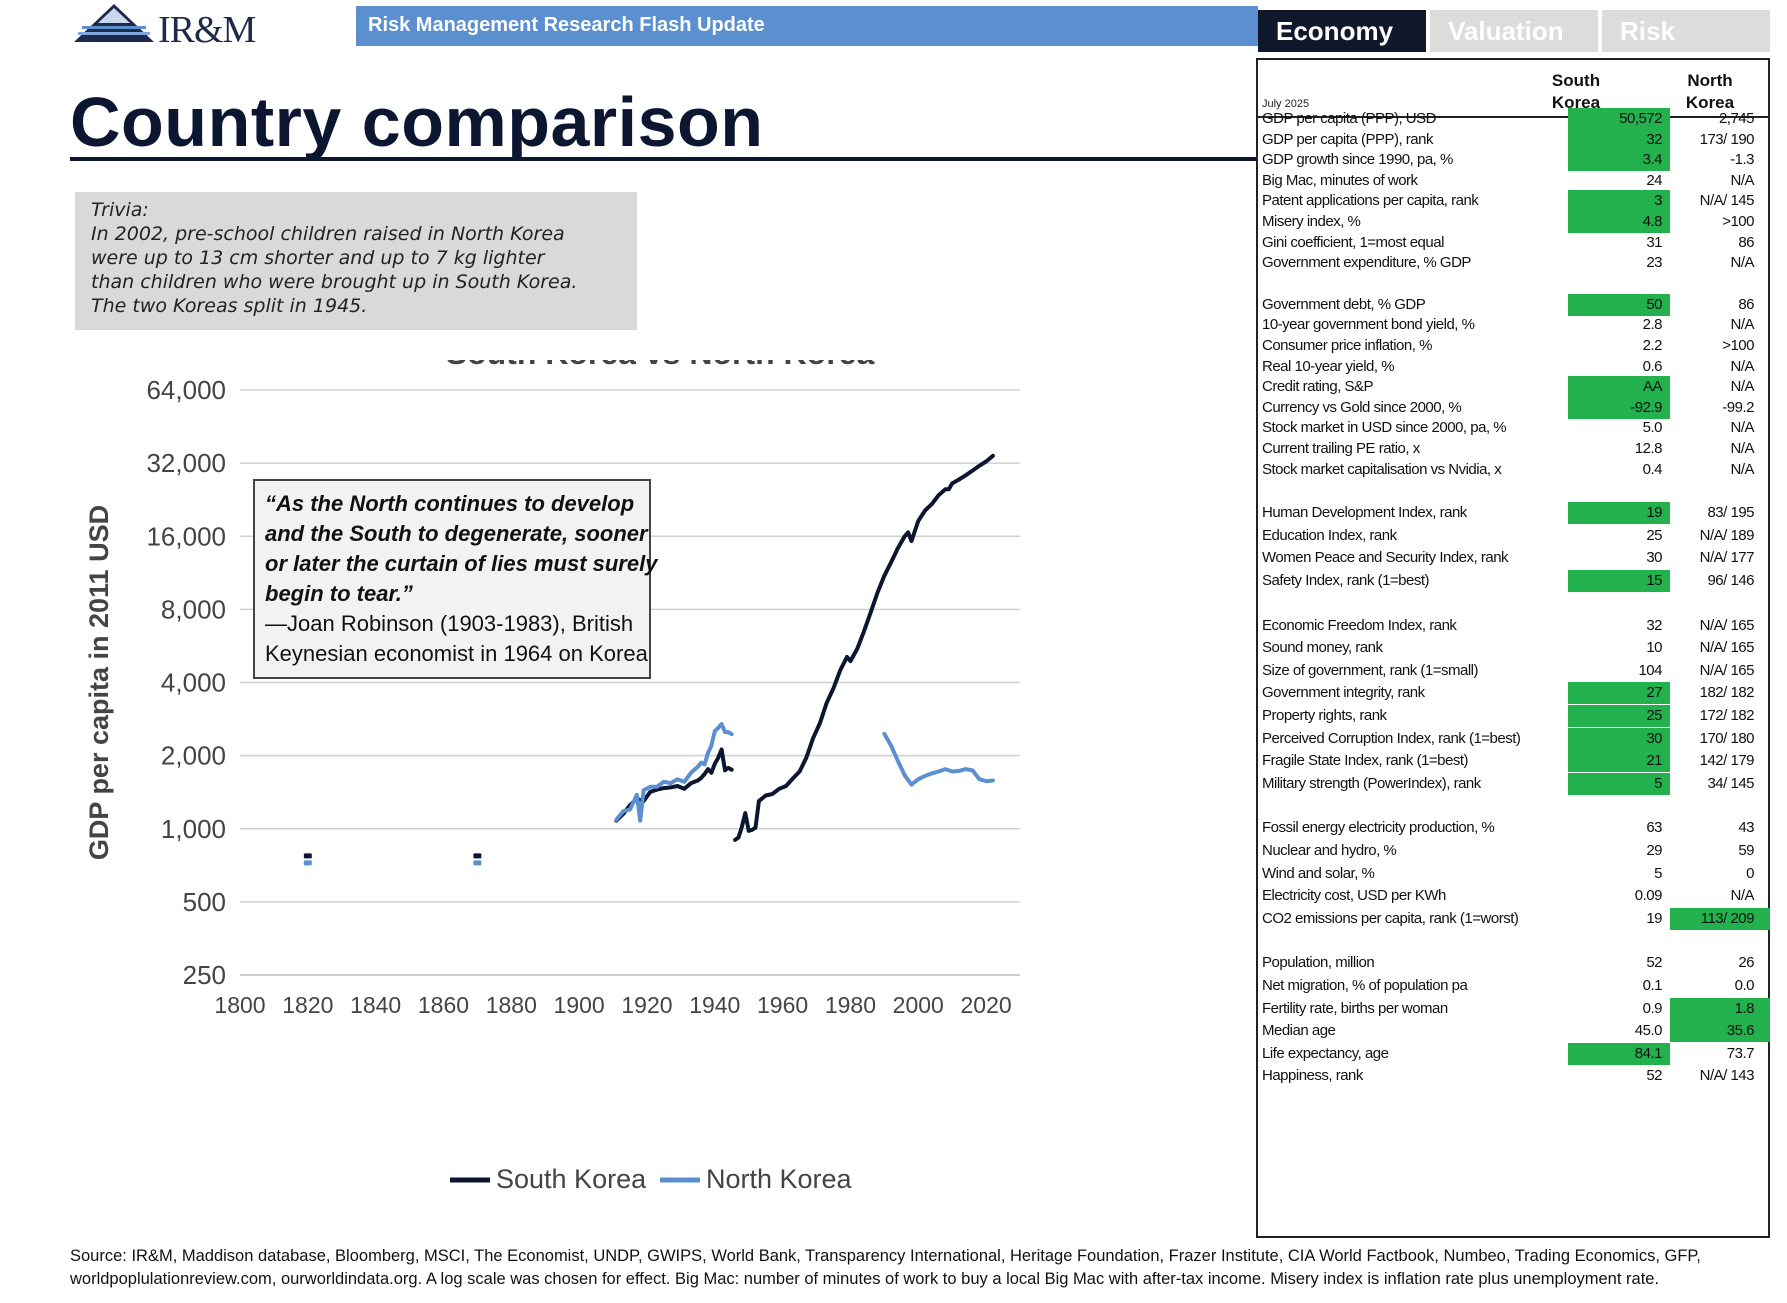 The width and height of the screenshot is (1787, 1303). What do you see at coordinates (1324, 715) in the screenshot?
I see `row-label: Property rights, rank` at bounding box center [1324, 715].